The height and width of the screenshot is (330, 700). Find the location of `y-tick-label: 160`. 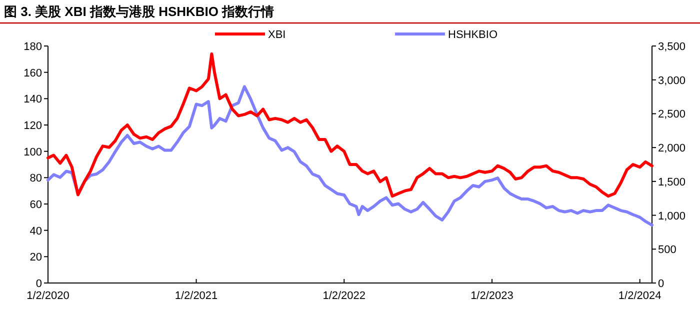

y-tick-label: 160 is located at coordinates (33, 73).